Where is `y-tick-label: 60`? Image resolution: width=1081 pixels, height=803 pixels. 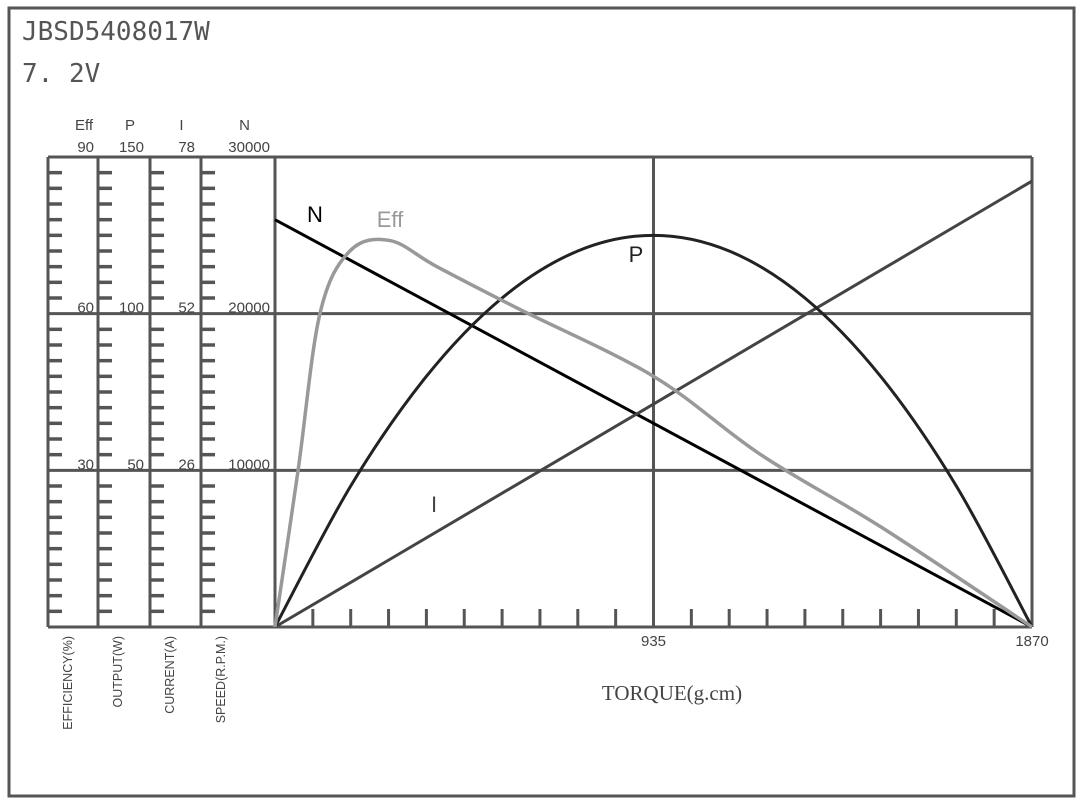 y-tick-label: 60 is located at coordinates (85, 308).